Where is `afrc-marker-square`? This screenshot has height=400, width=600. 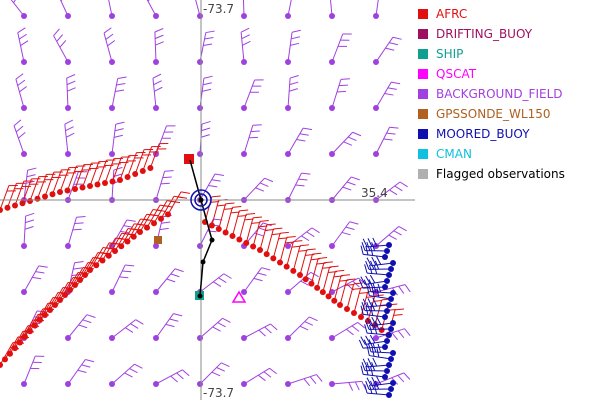 afrc-marker-square is located at coordinates (189, 159).